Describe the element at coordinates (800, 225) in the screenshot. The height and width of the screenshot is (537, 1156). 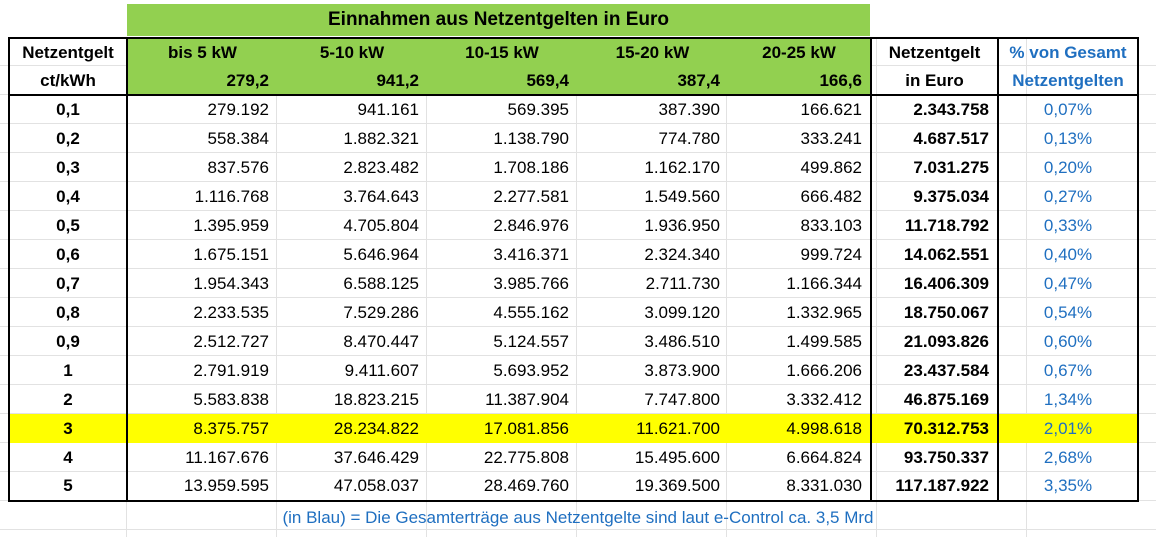
I see `value-cell: 833.103` at that location.